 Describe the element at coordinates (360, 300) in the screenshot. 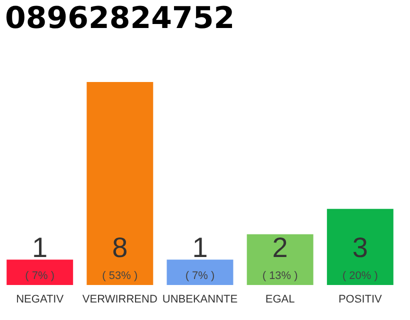

I see `x-tick-label: POSITIV` at that location.